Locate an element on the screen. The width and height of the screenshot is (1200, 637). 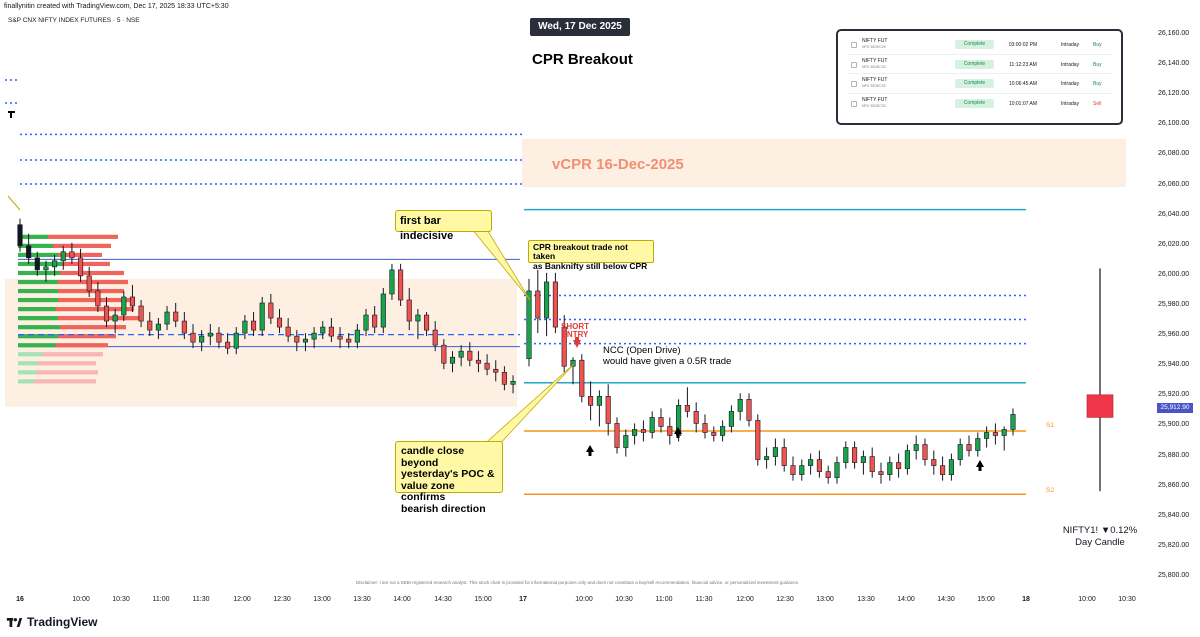
ncc-line: NCC (Open Drive) is located at coordinates (642, 350).